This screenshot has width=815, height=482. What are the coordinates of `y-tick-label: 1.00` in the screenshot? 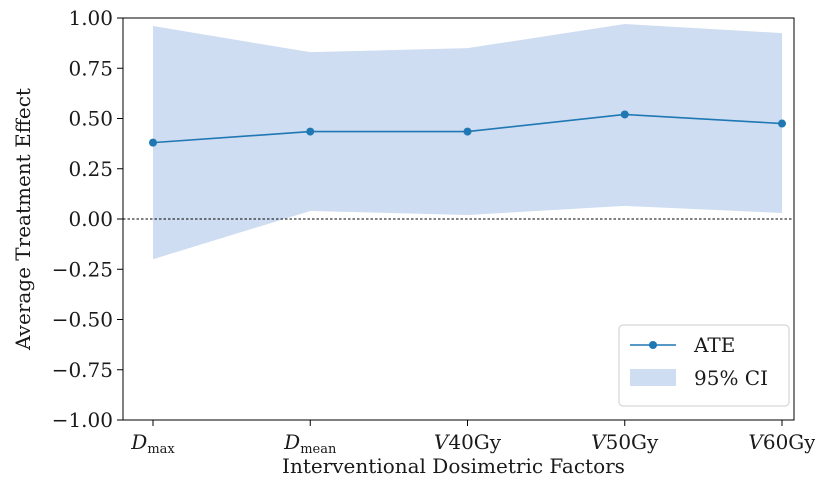 It's located at (90, 18).